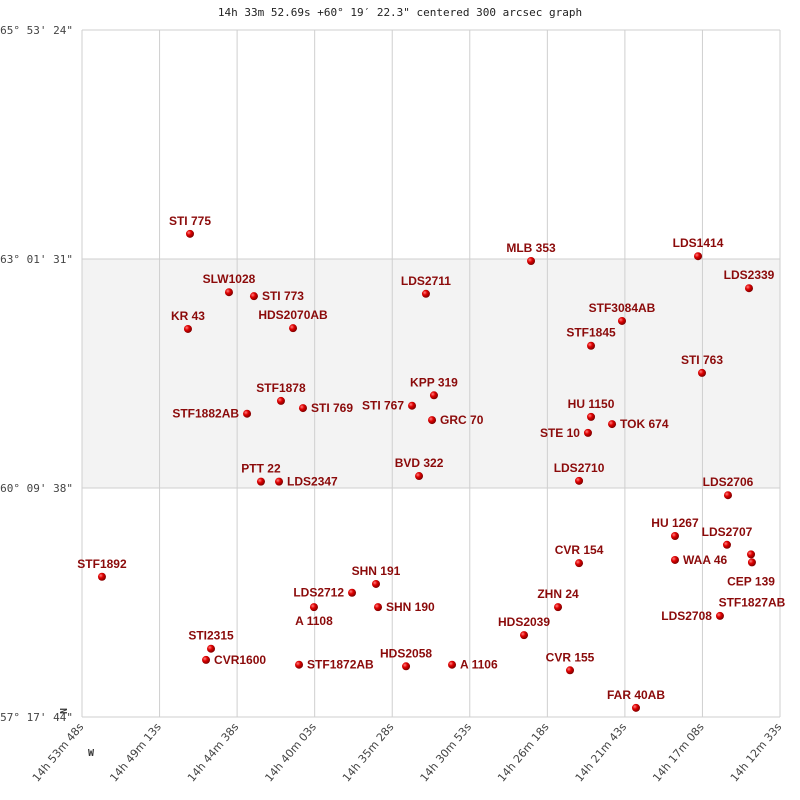  I want to click on x-tick-label: 14h 17m 08s, so click(678, 752).